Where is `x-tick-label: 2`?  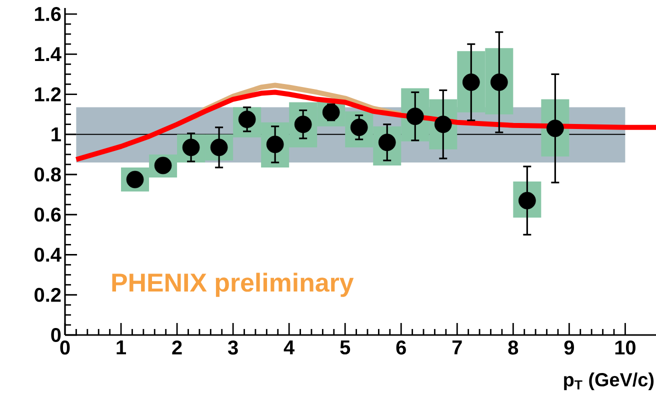
x-tick-label: 2 is located at coordinates (177, 347).